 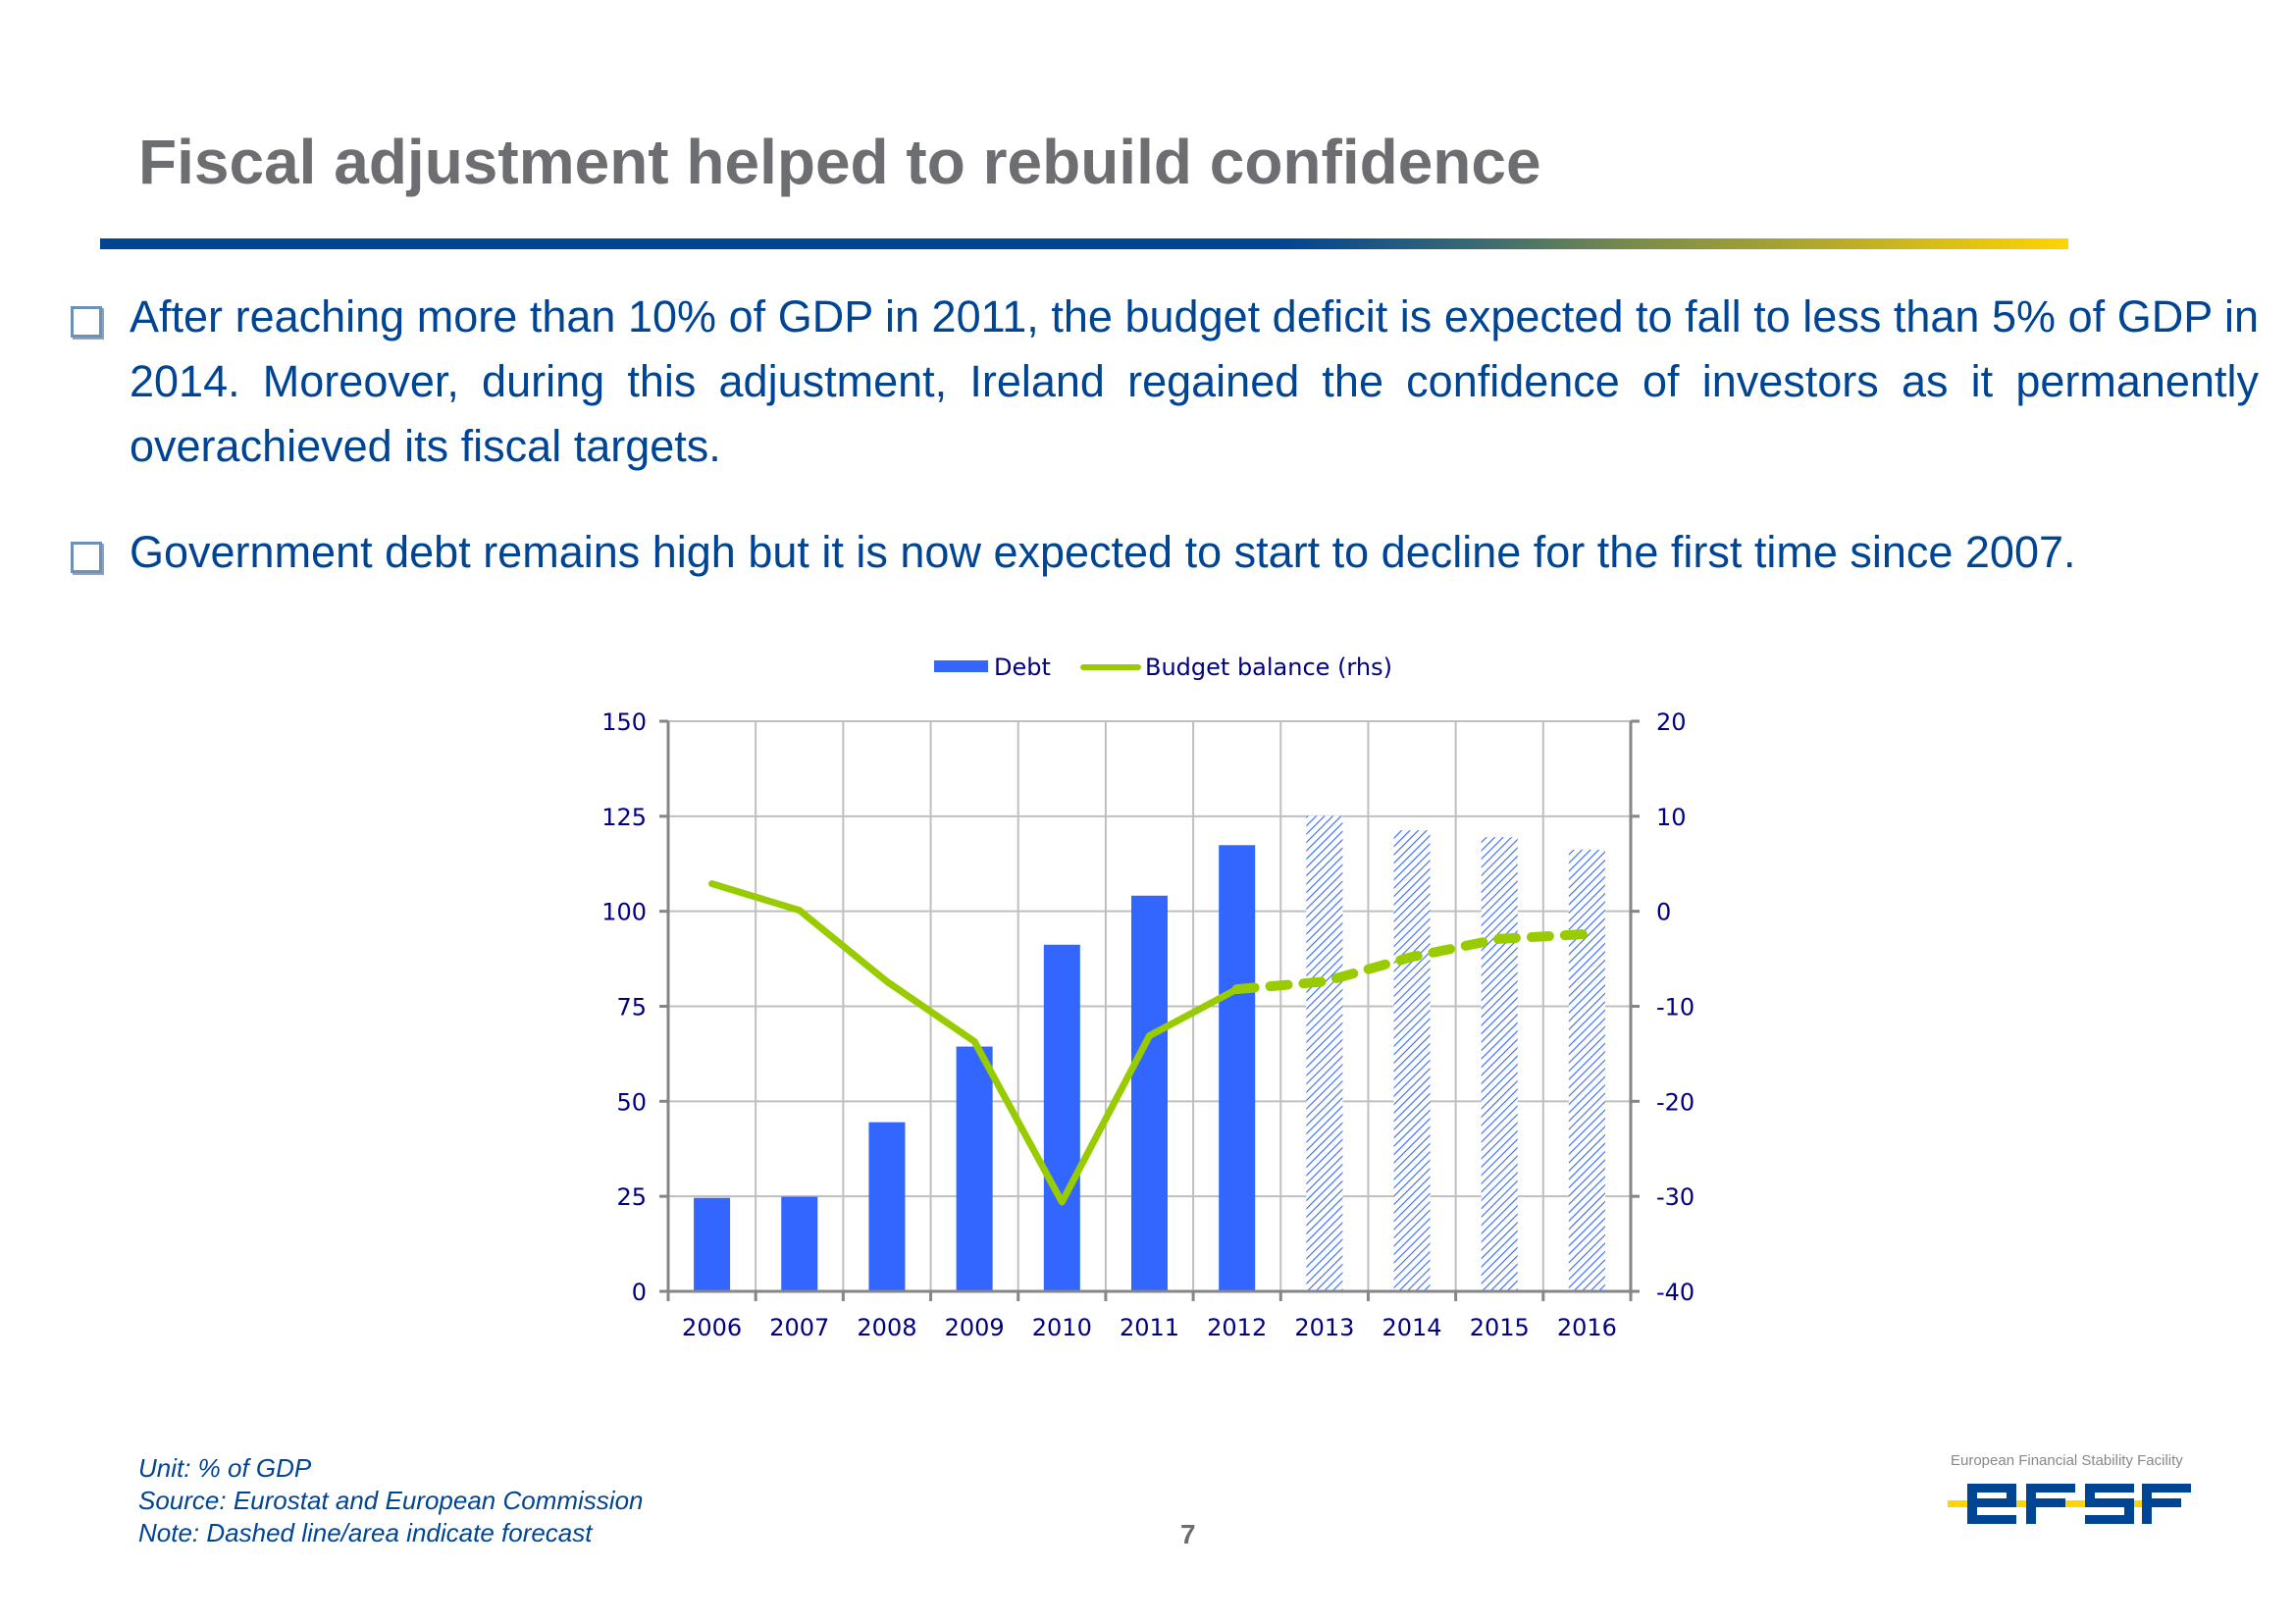 What do you see at coordinates (1188, 1534) in the screenshot?
I see `page-number: 7` at bounding box center [1188, 1534].